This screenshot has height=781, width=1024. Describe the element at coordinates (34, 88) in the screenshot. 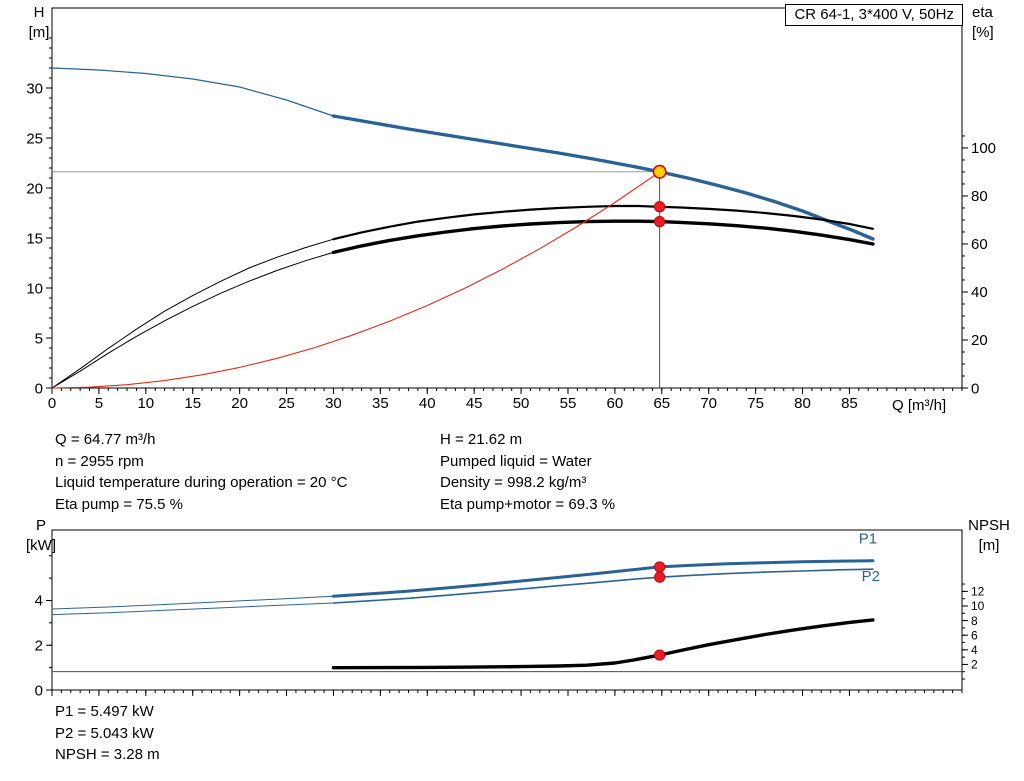

I see `y-tick-label: 30` at that location.